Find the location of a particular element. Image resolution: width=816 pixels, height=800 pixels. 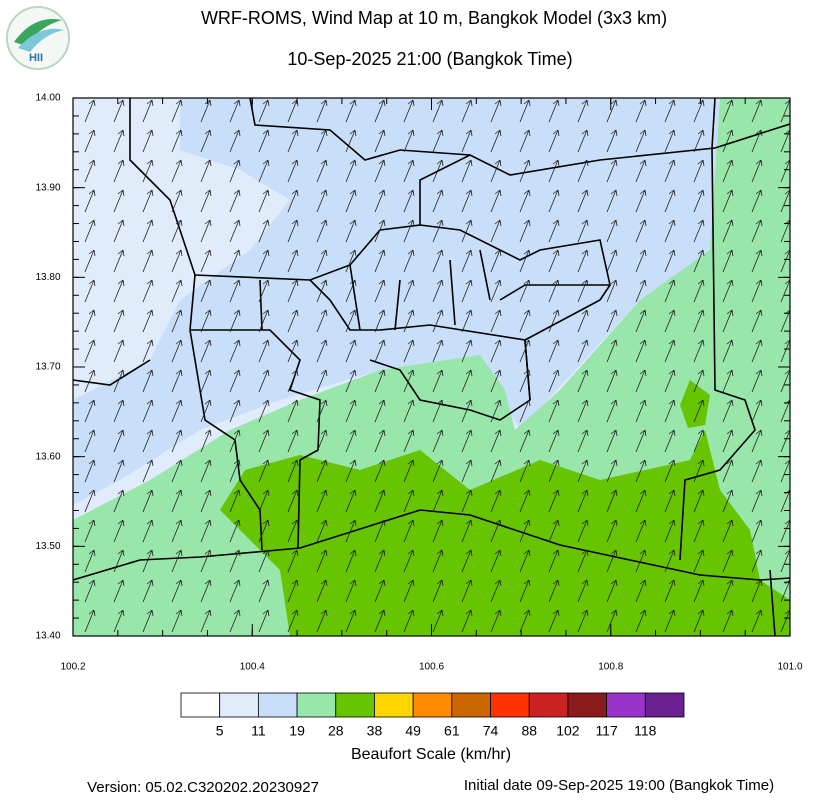

y-tick-label: 13.40 is located at coordinates (47, 636).